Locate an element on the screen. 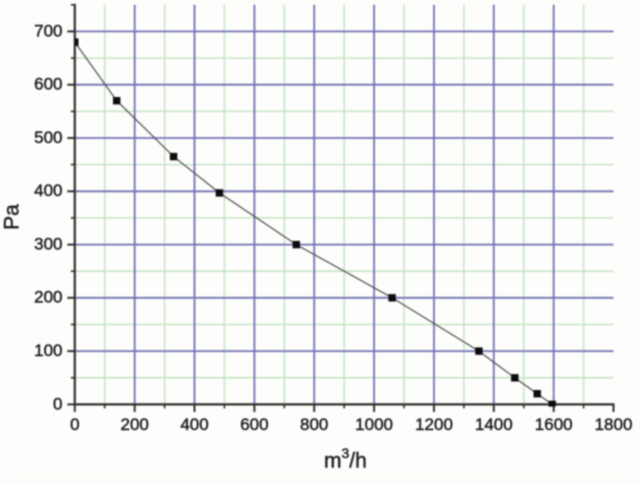 The image size is (640, 483). svg-text: 1800 is located at coordinates (614, 424).